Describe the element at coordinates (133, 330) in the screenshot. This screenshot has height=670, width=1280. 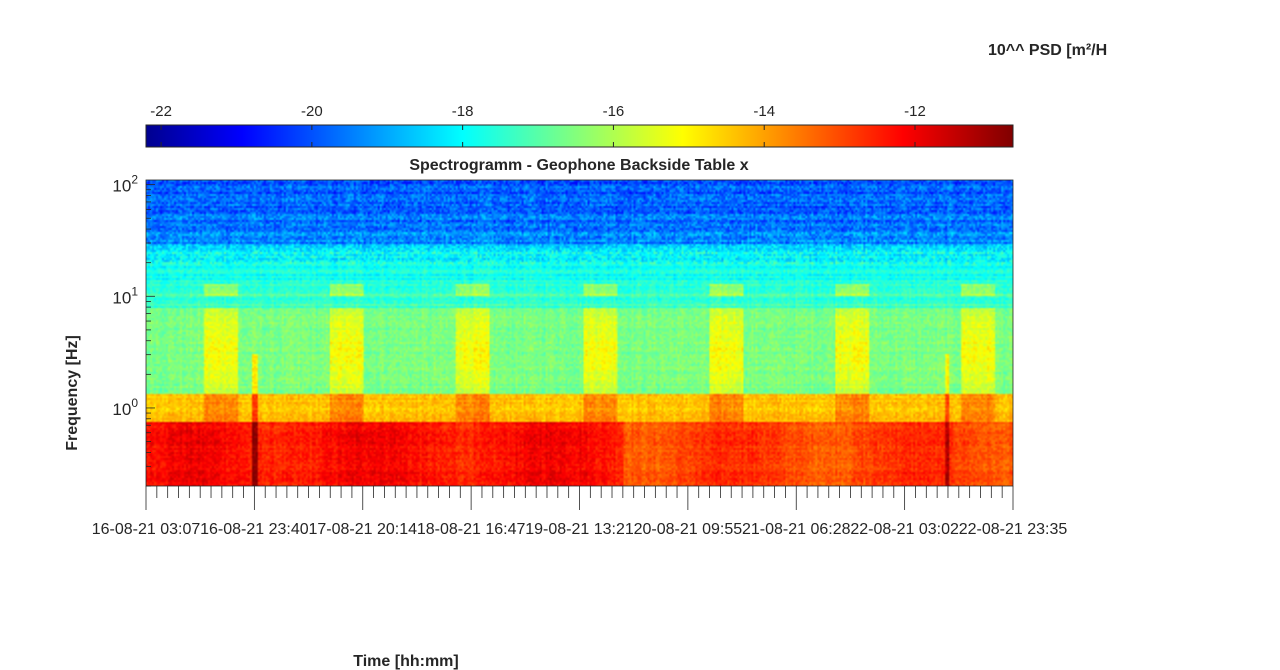
I see `y-axis: 10⁰ 10¹ 10²` at that location.